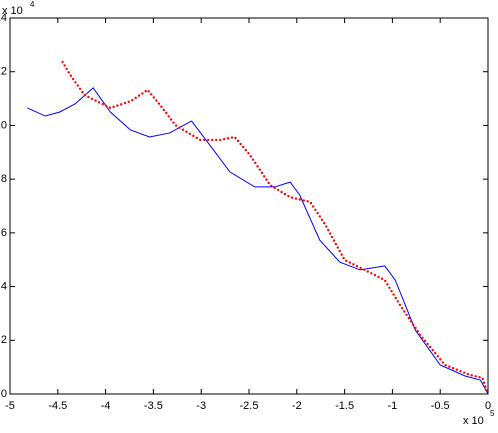  What do you see at coordinates (106, 406) in the screenshot?
I see `x-tick-label: -4` at bounding box center [106, 406].